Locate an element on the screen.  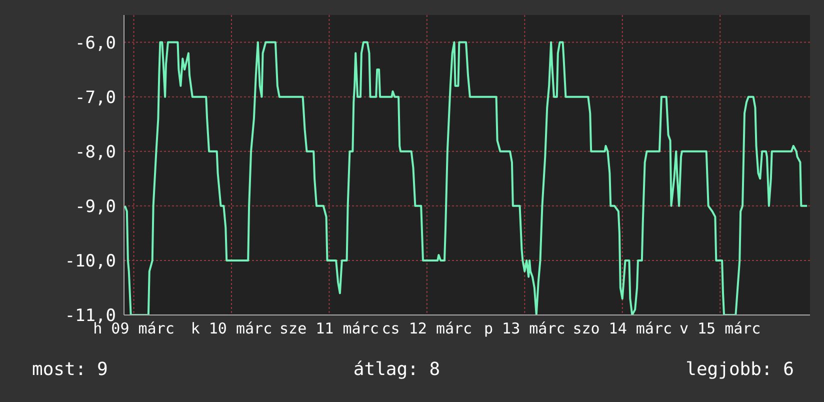
x-tick-label: szo 14 márc is located at coordinates (622, 329).